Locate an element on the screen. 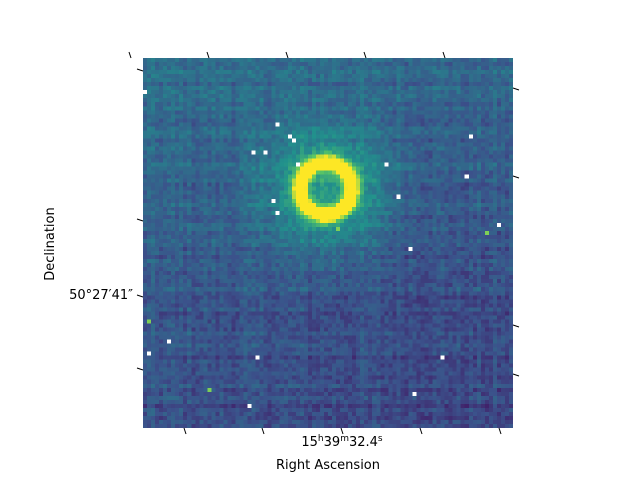  x-ticks-top is located at coordinates (287, 55).